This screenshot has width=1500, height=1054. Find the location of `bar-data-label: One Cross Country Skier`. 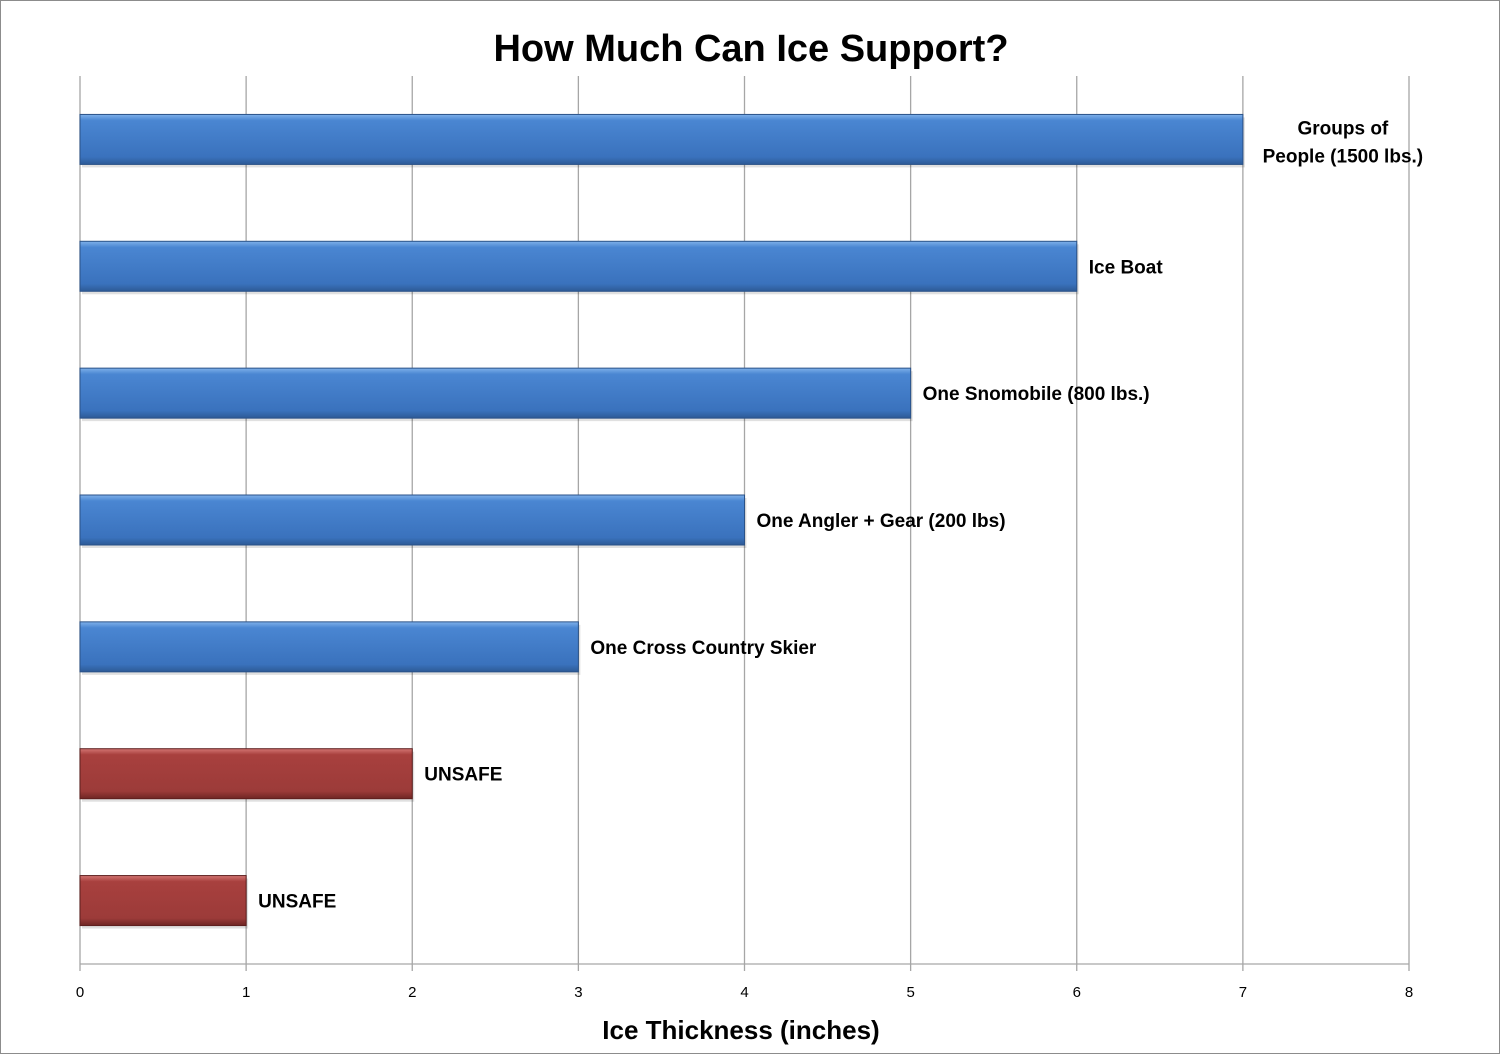

bar-data-label: One Cross Country Skier is located at coordinates (703, 648).